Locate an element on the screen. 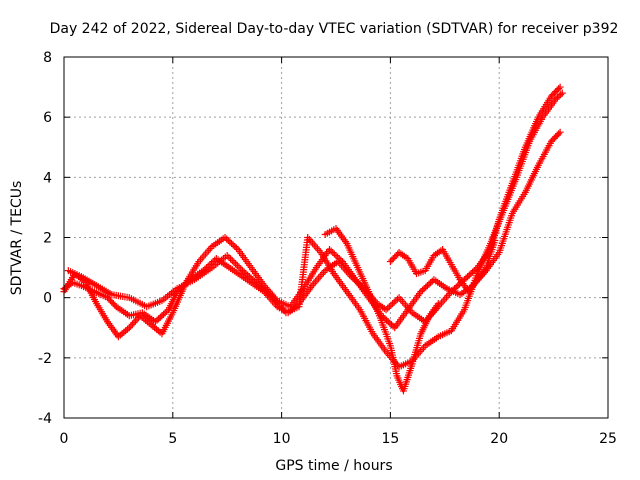  y-tick-label: 2 is located at coordinates (47, 239).